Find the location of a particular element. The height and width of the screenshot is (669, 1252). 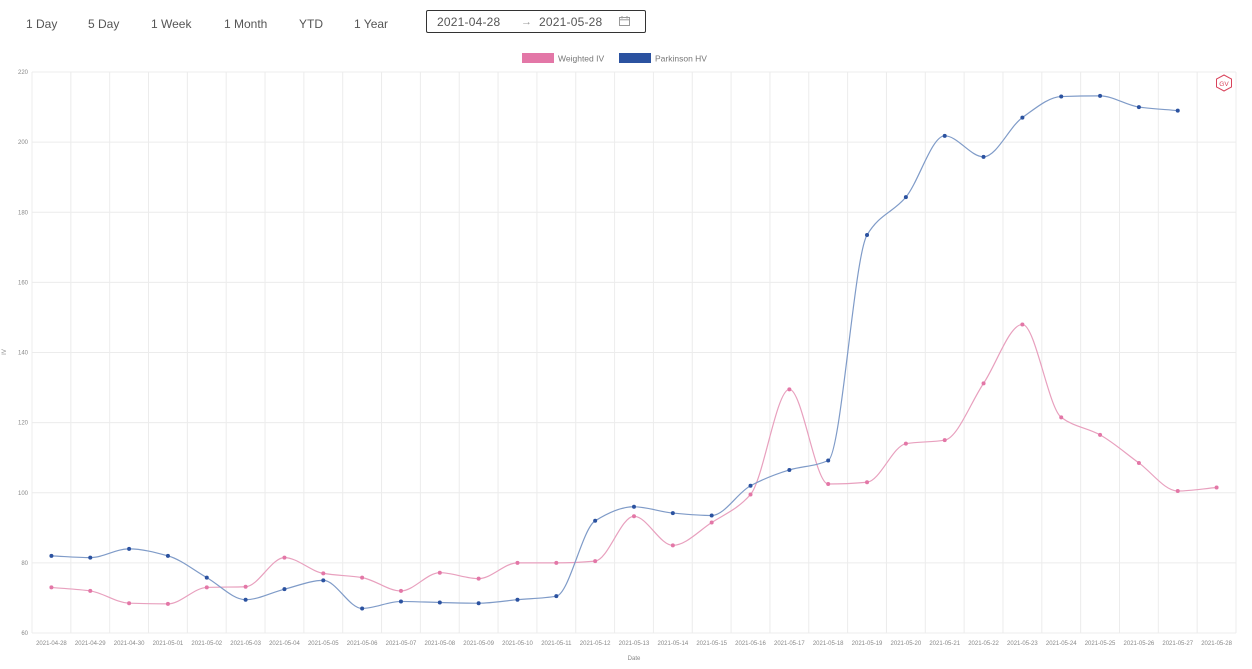

x-tick-label: 2021-05-21 is located at coordinates (944, 644).